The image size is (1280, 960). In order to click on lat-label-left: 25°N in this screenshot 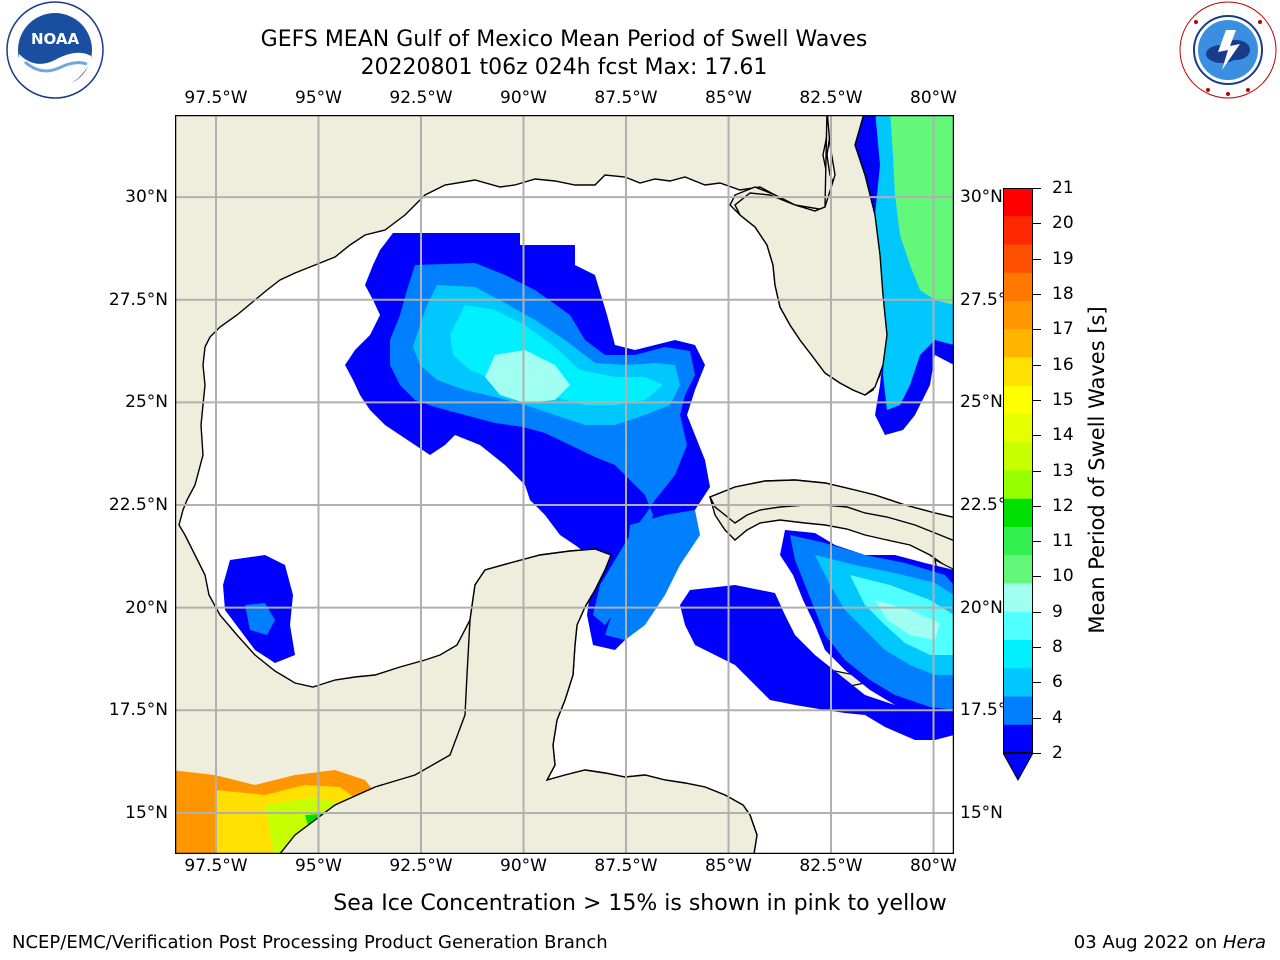, I will do `click(146, 402)`.